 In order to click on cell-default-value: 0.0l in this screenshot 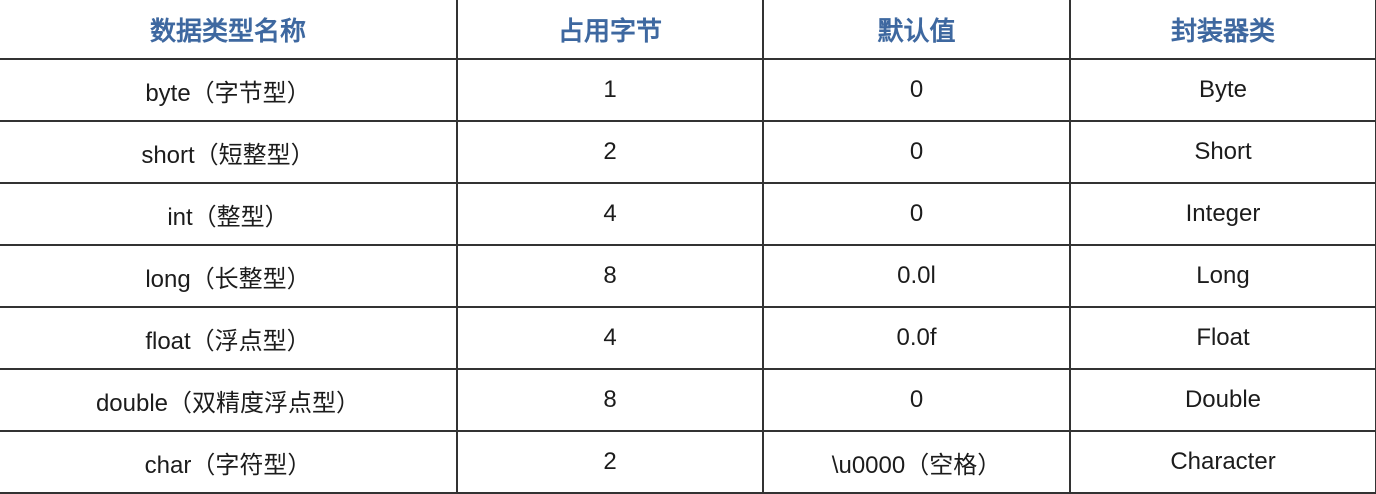, I will do `click(917, 276)`.